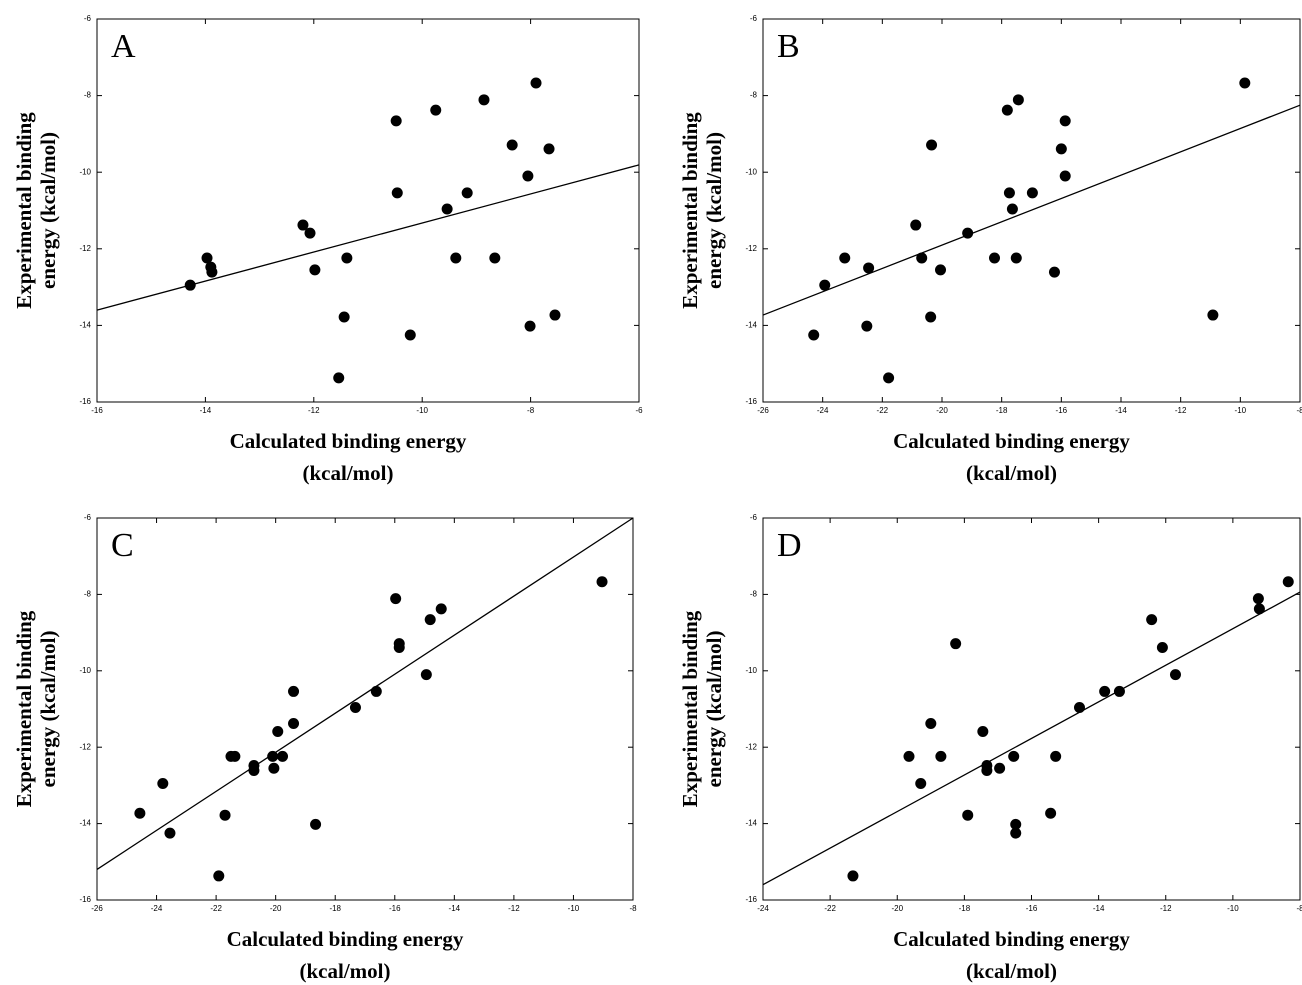  Describe the element at coordinates (122, 545) in the screenshot. I see `panel-label: C` at that location.